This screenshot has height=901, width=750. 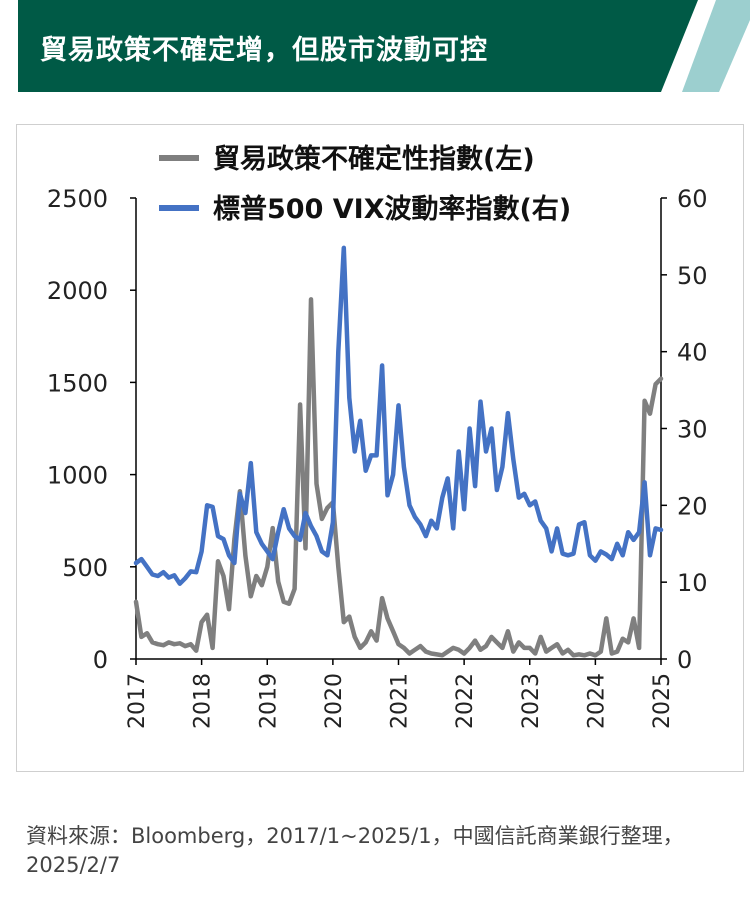 I want to click on header-background, so click(x=384, y=46).